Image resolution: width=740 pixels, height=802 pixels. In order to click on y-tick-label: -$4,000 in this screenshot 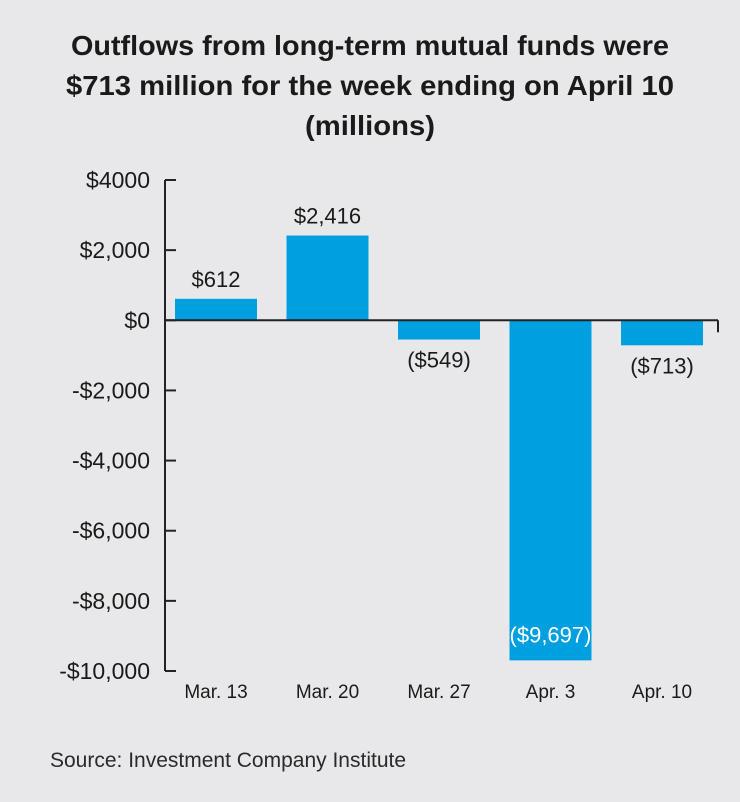, I will do `click(111, 461)`.